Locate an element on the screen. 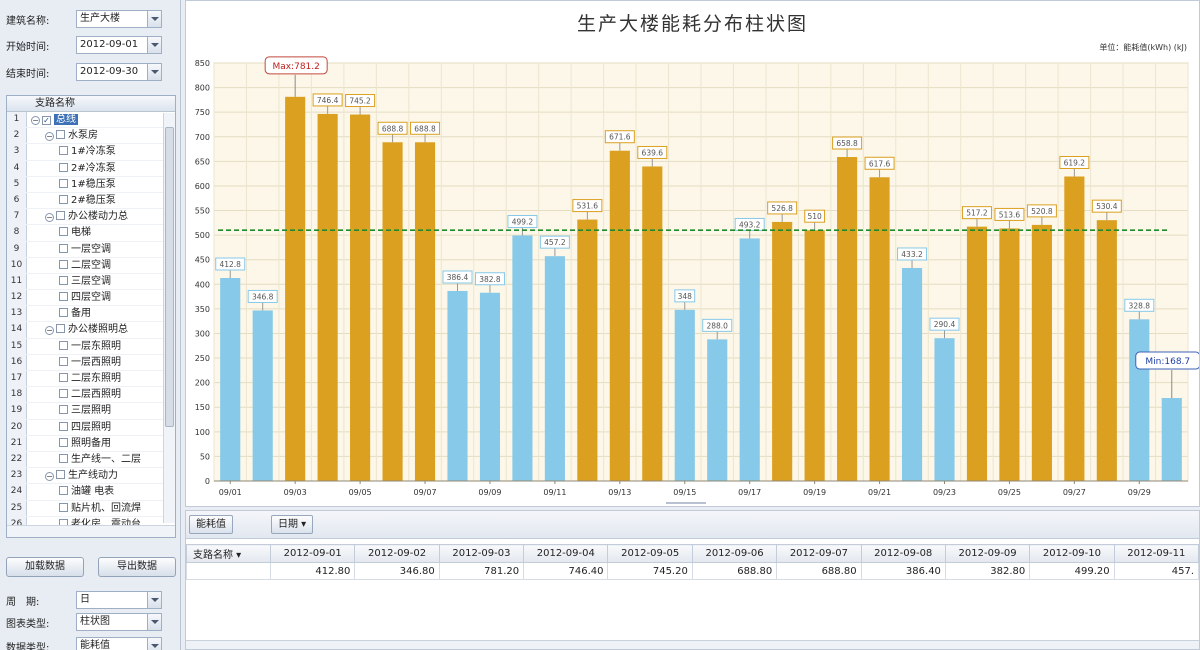  date-column-header: 2012-09-04 is located at coordinates (566, 553).